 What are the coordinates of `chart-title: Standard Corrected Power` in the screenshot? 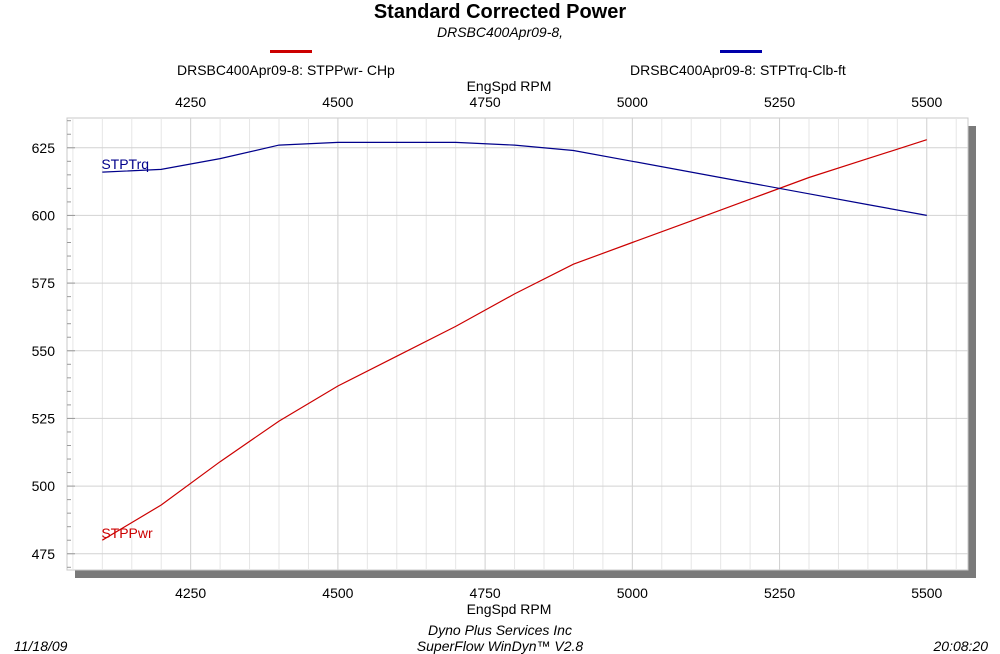 It's located at (500, 12).